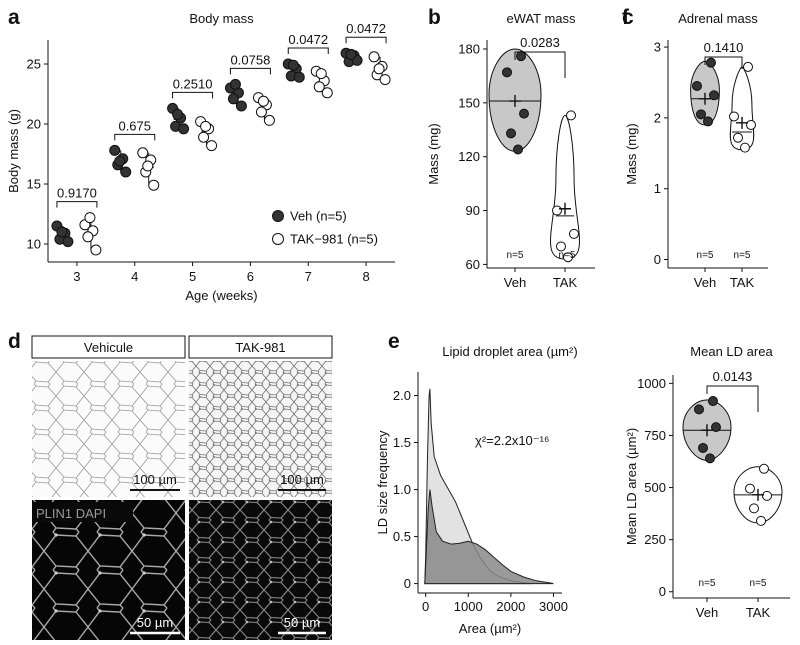 The height and width of the screenshot is (645, 800). What do you see at coordinates (707, 612) in the screenshot?
I see `x-tick-label: Veh` at bounding box center [707, 612].